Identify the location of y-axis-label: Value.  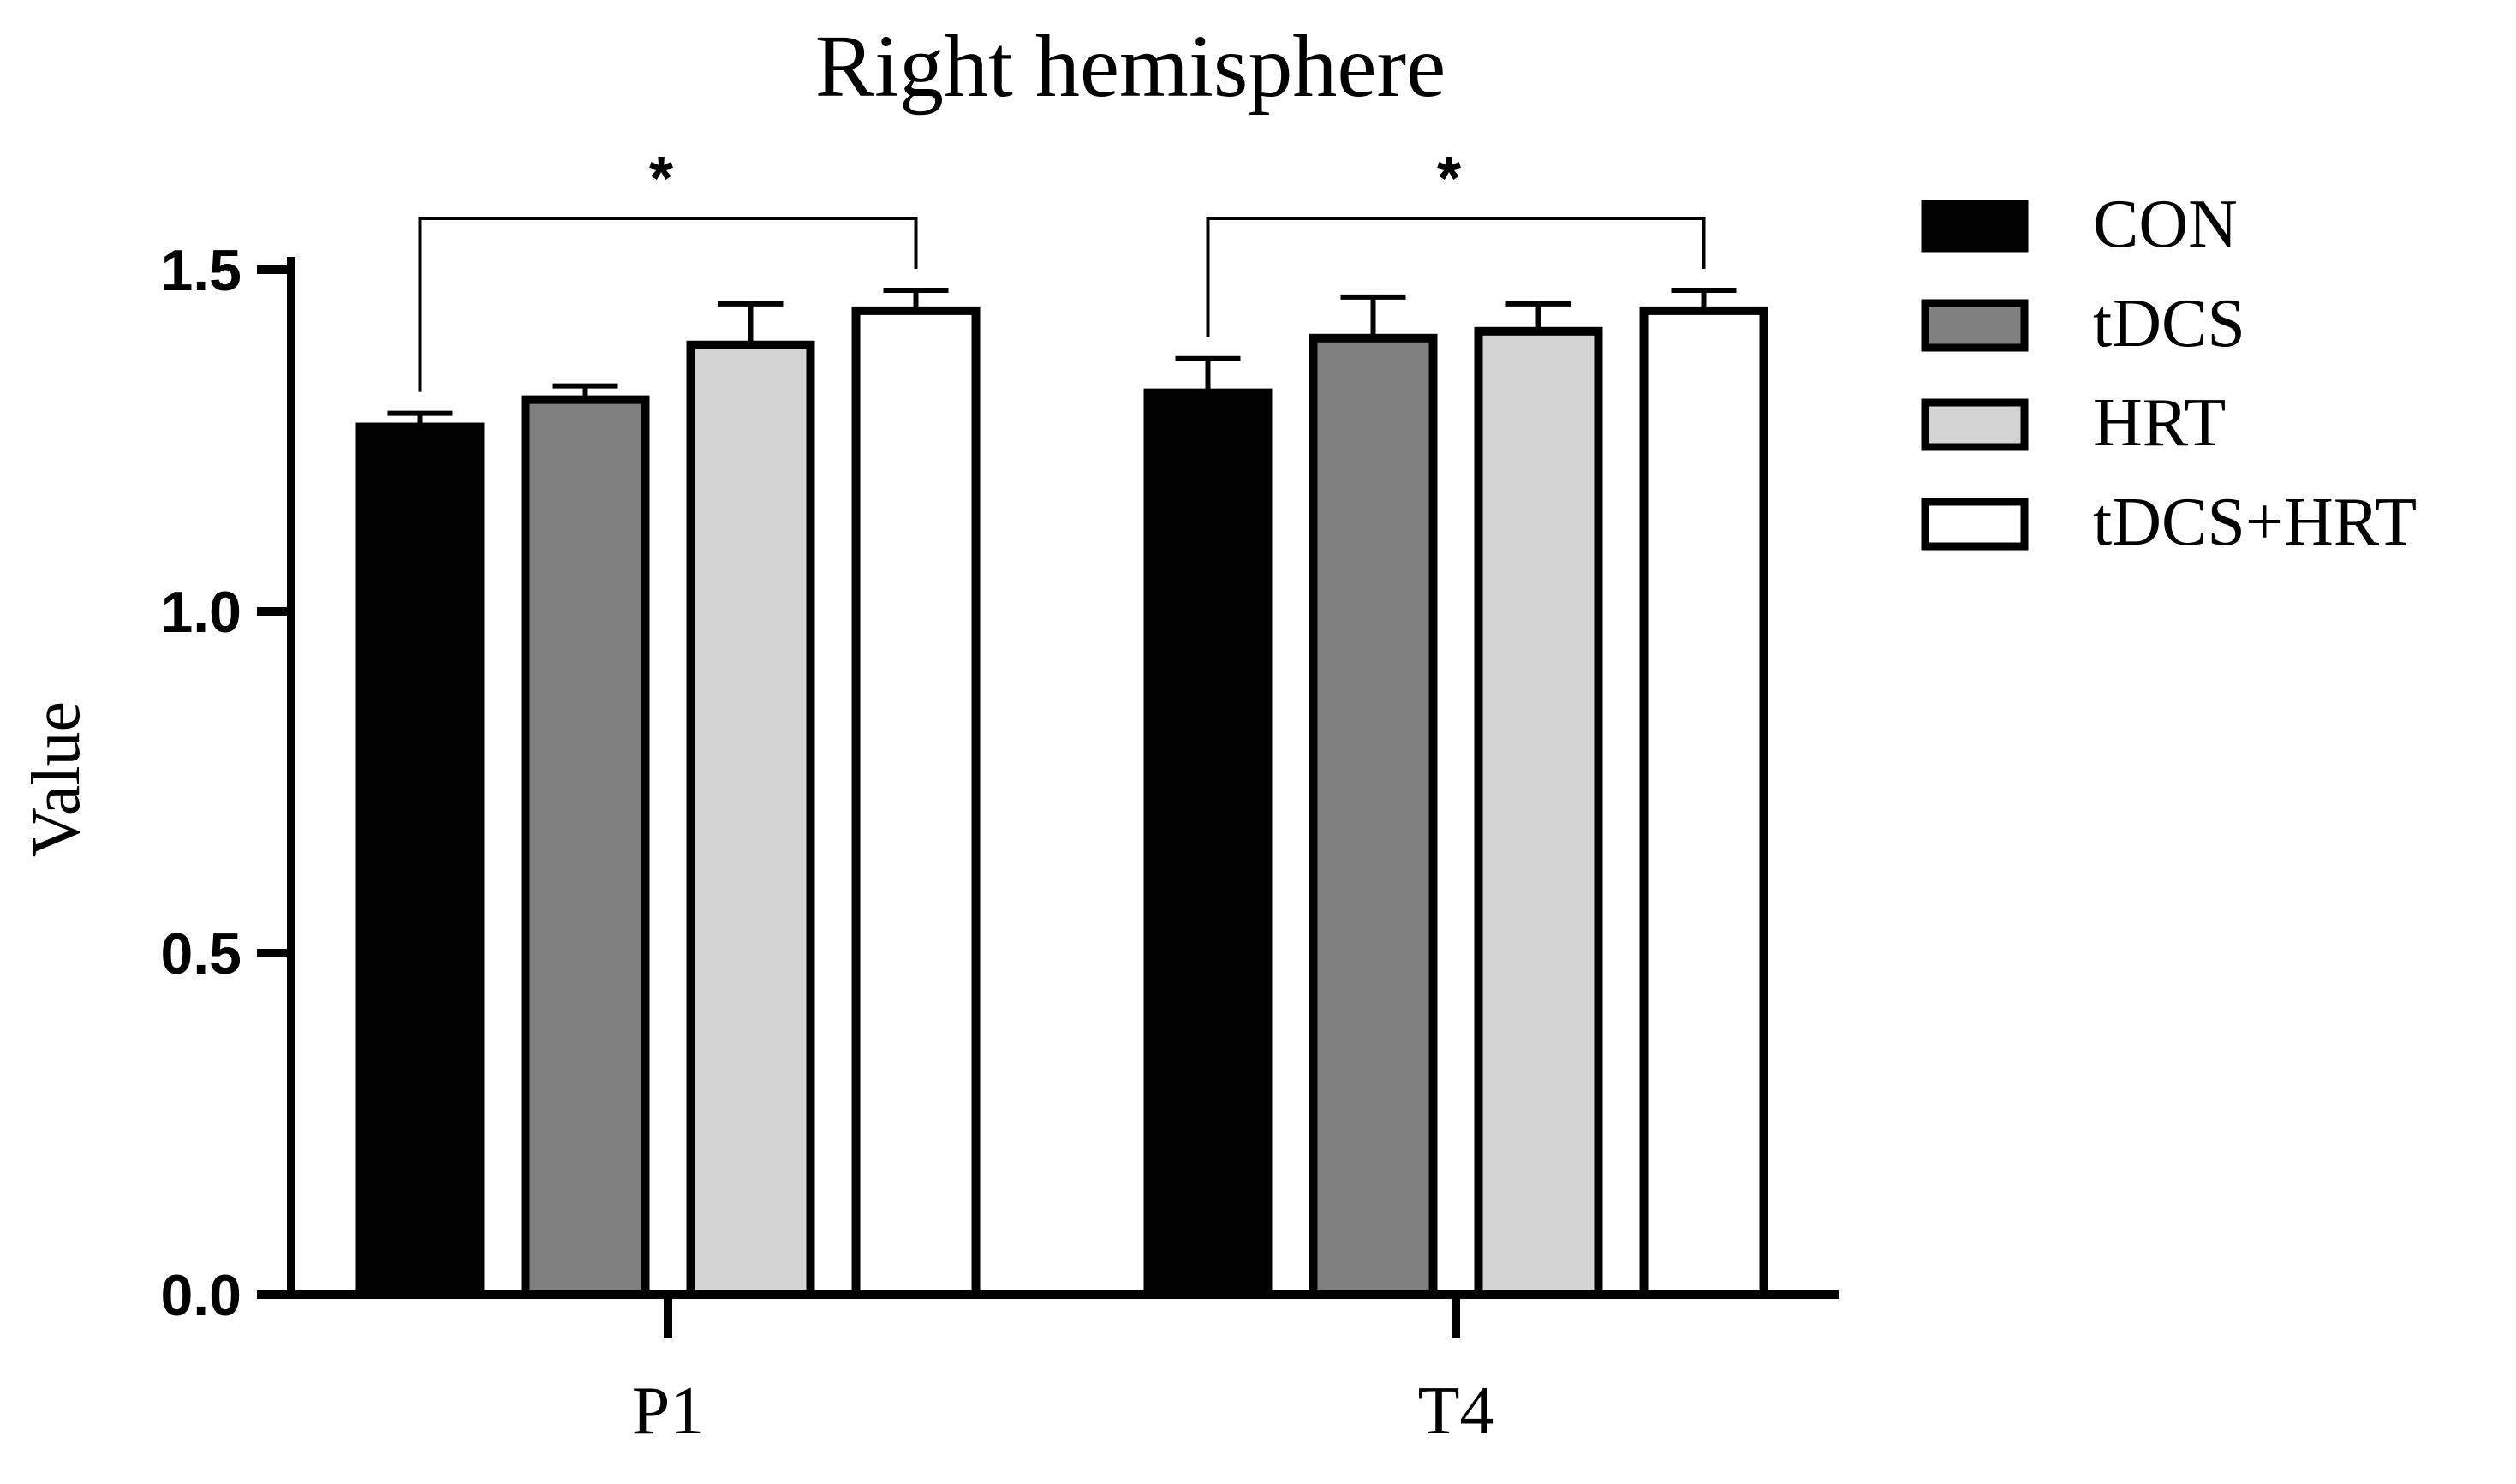
(56, 779).